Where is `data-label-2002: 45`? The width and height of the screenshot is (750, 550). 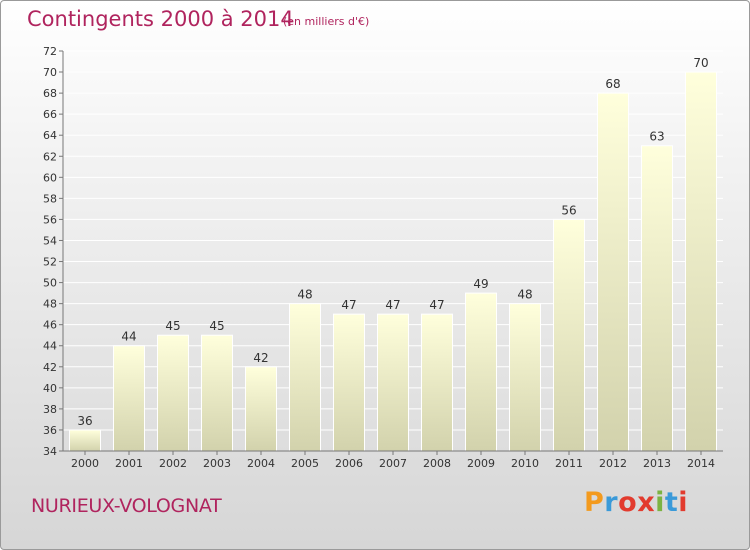
data-label-2002: 45 is located at coordinates (172, 326).